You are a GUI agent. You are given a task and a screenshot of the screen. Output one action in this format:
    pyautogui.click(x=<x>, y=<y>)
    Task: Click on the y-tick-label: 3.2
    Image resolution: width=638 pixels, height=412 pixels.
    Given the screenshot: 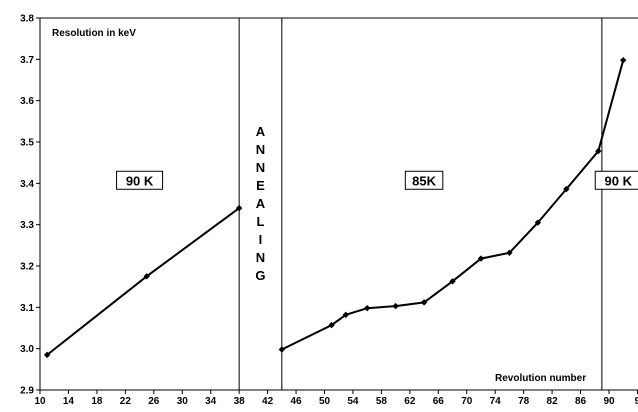 What is the action you would take?
    pyautogui.click(x=27, y=267)
    